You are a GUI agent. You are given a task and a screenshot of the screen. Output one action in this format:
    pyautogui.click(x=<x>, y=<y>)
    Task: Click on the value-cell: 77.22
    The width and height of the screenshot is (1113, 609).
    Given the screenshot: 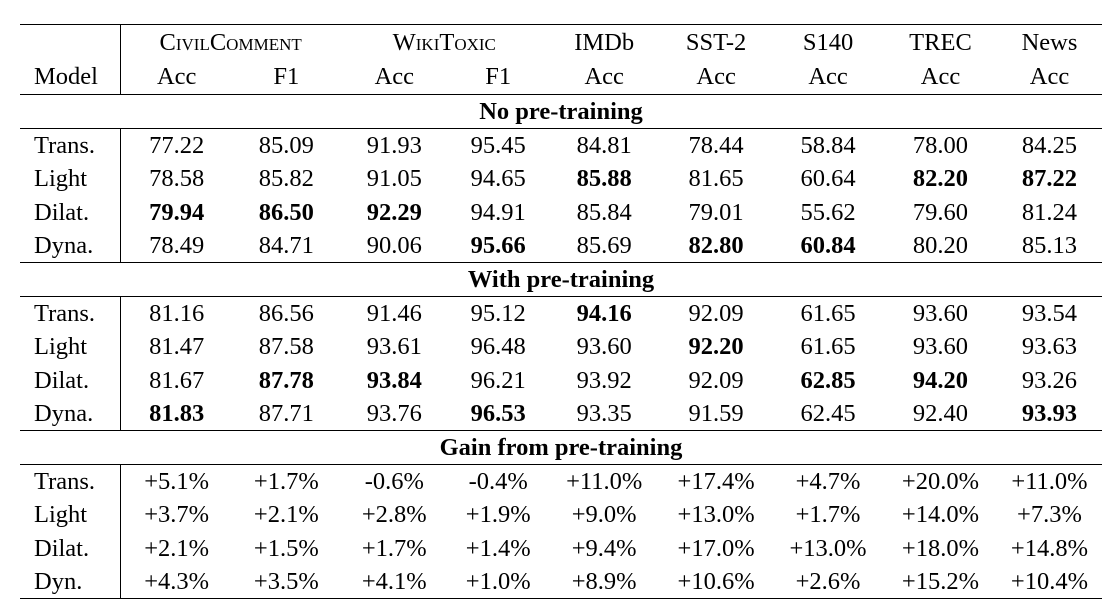 What is the action you would take?
    pyautogui.click(x=176, y=145)
    